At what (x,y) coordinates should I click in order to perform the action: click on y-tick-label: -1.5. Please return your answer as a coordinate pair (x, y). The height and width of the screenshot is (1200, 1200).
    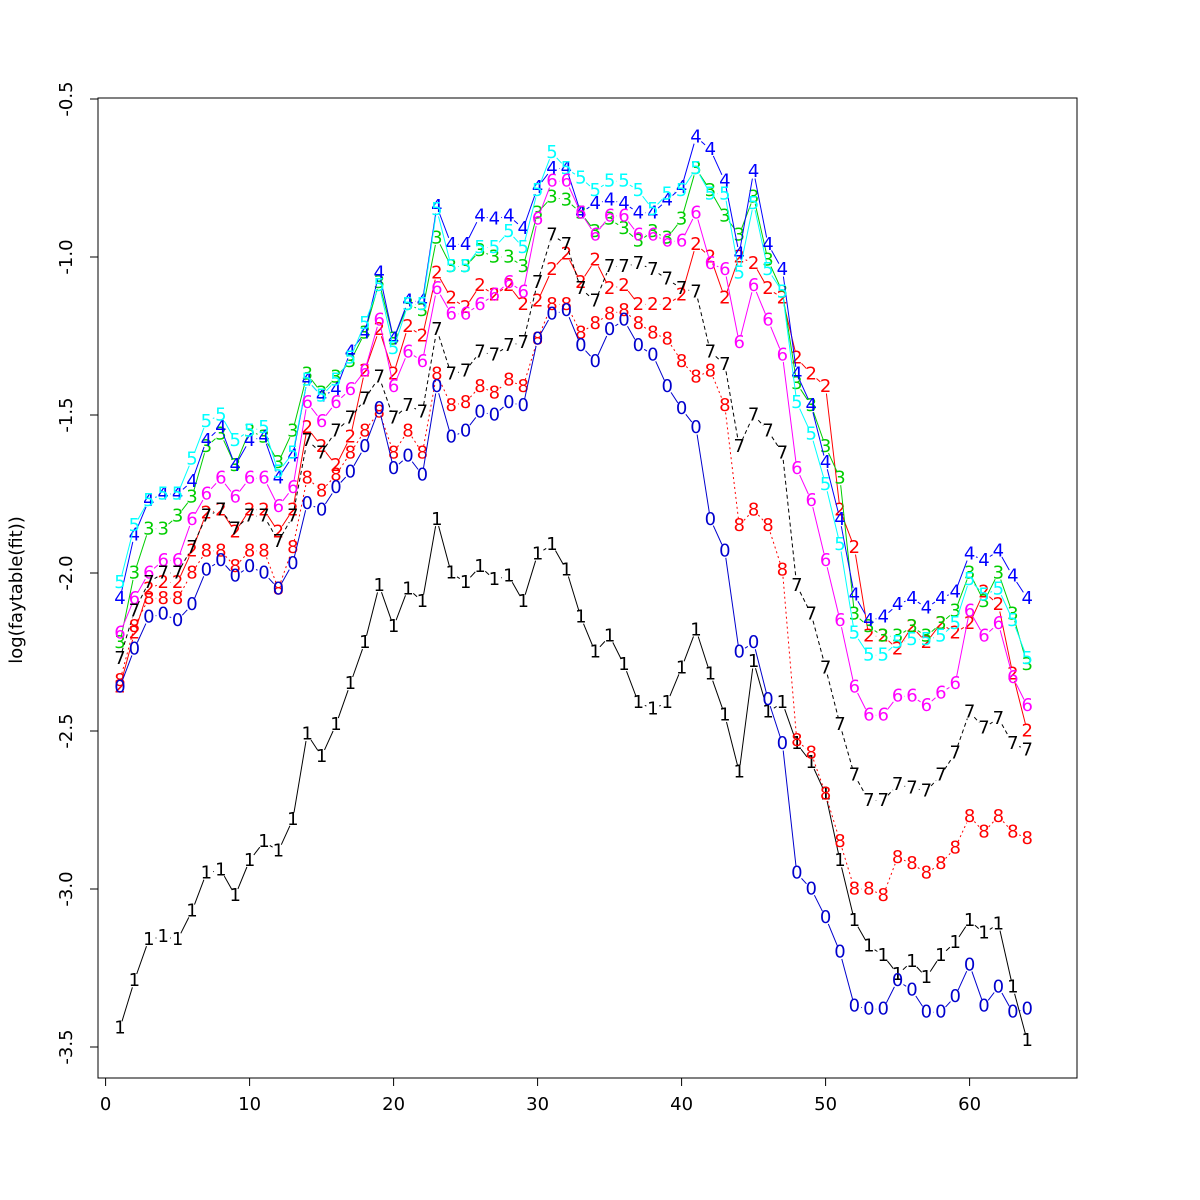
    Looking at the image, I should click on (66, 414).